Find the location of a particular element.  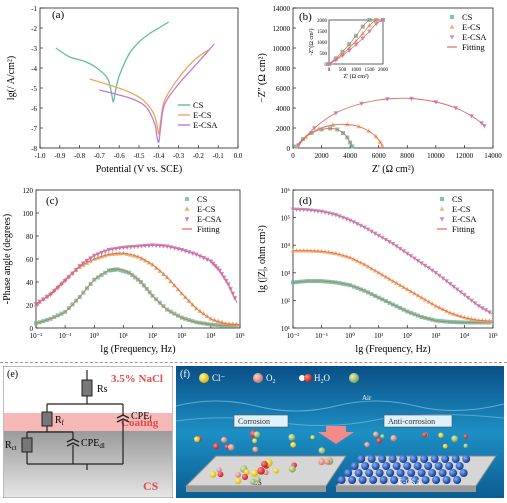

y-tick-label-a: -3 is located at coordinates (34, 49).